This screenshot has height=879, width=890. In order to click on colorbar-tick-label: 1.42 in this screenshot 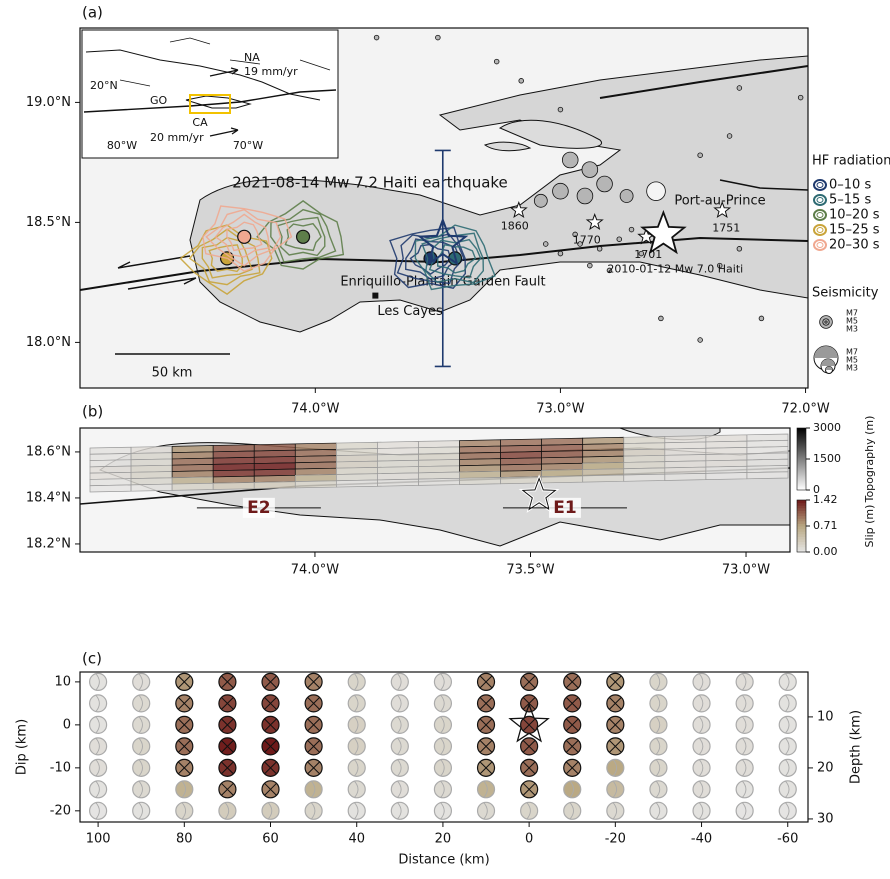, I will do `click(825, 499)`.